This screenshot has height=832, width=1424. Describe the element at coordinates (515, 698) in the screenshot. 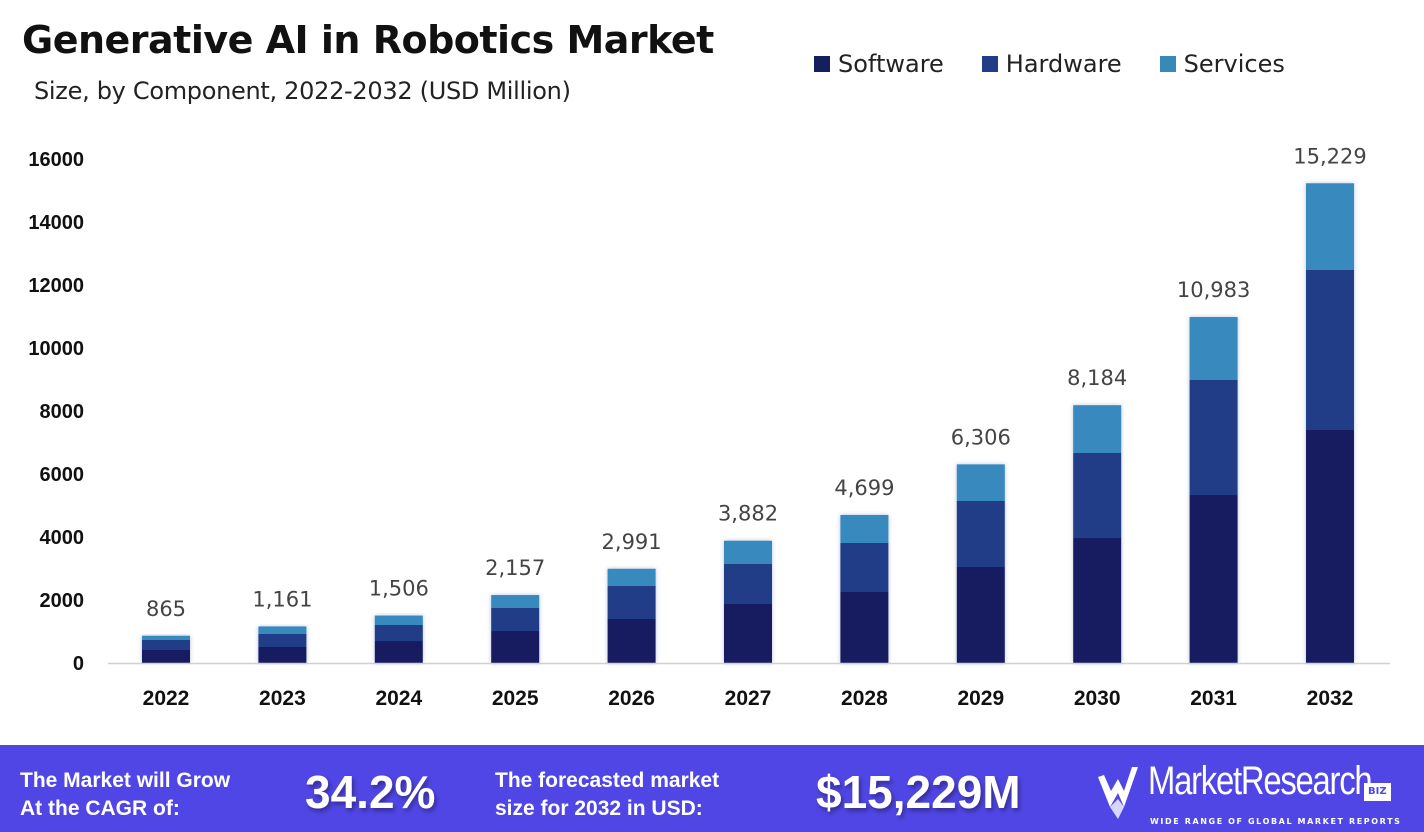

I see `x-tick-label: 2025` at that location.